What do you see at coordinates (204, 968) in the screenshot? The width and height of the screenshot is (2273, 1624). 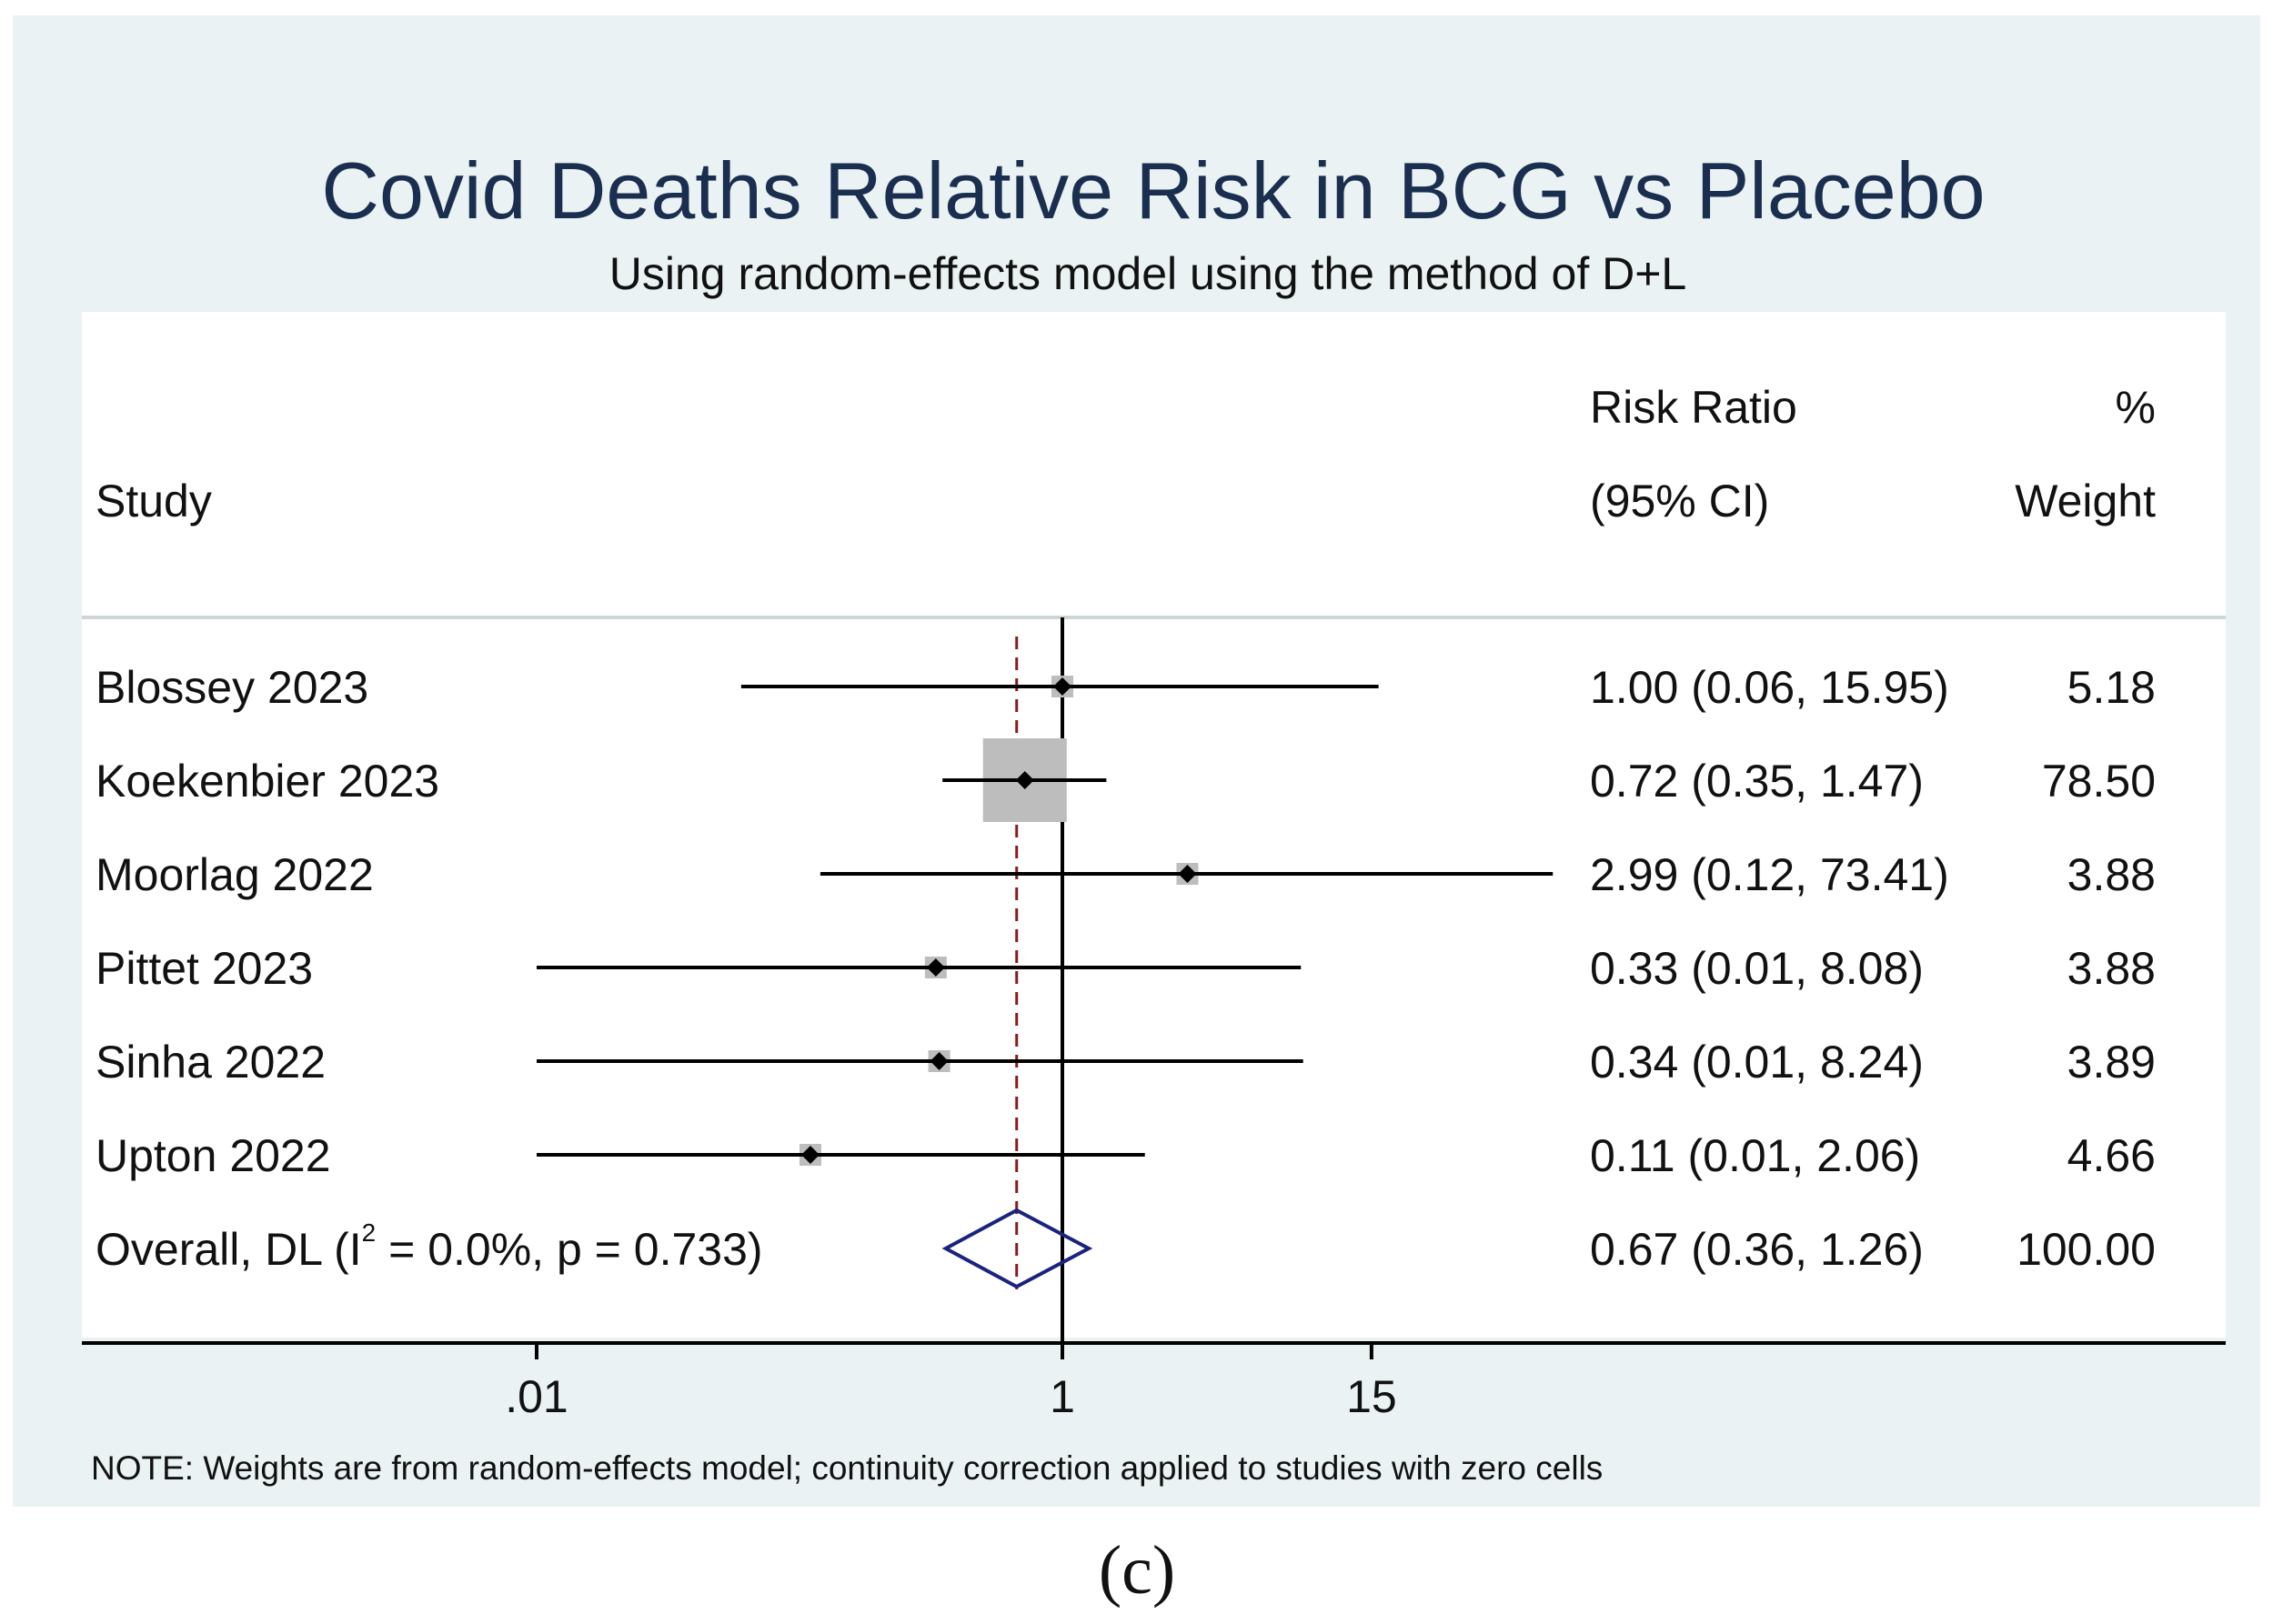 I see `study-name: Pittet 2023` at bounding box center [204, 968].